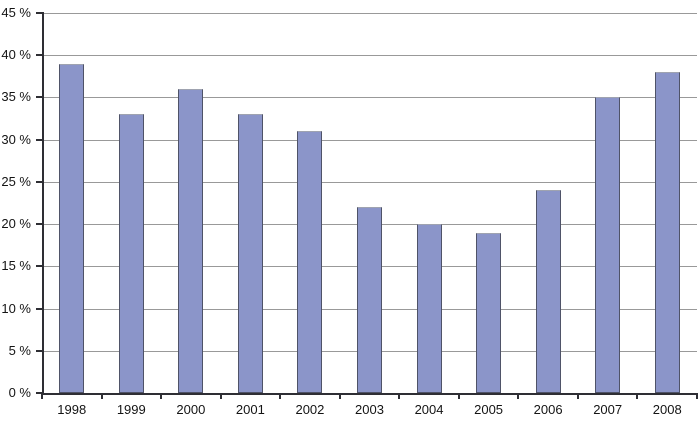 The height and width of the screenshot is (422, 700). Describe the element at coordinates (548, 291) in the screenshot. I see `bar-2006` at that location.